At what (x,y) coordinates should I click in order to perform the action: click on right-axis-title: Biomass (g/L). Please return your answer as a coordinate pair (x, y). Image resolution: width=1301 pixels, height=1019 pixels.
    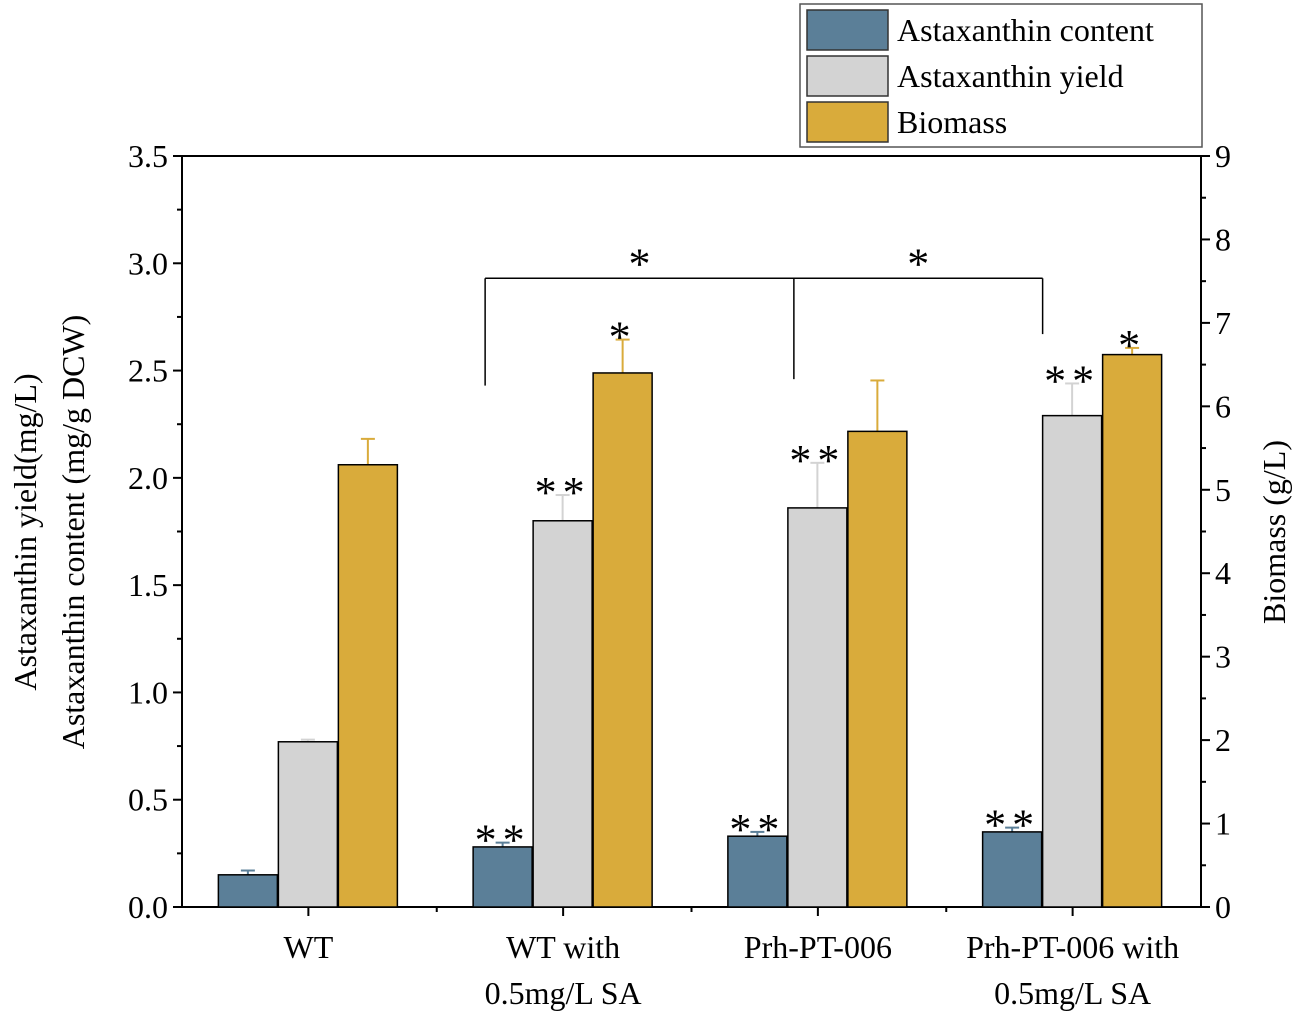
    Looking at the image, I should click on (1274, 532).